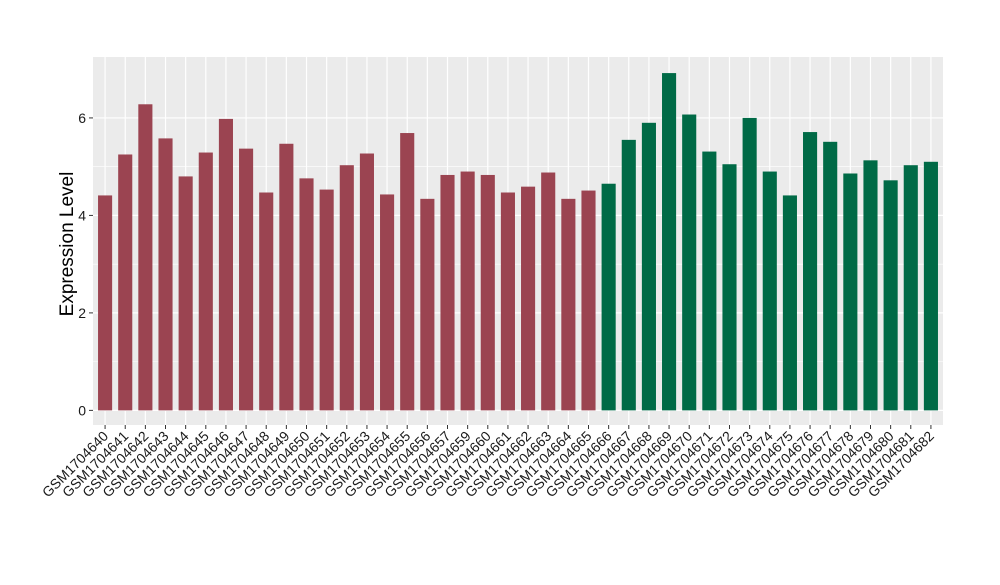  What do you see at coordinates (487, 292) in the screenshot?
I see `bar-GSM1704660` at bounding box center [487, 292].